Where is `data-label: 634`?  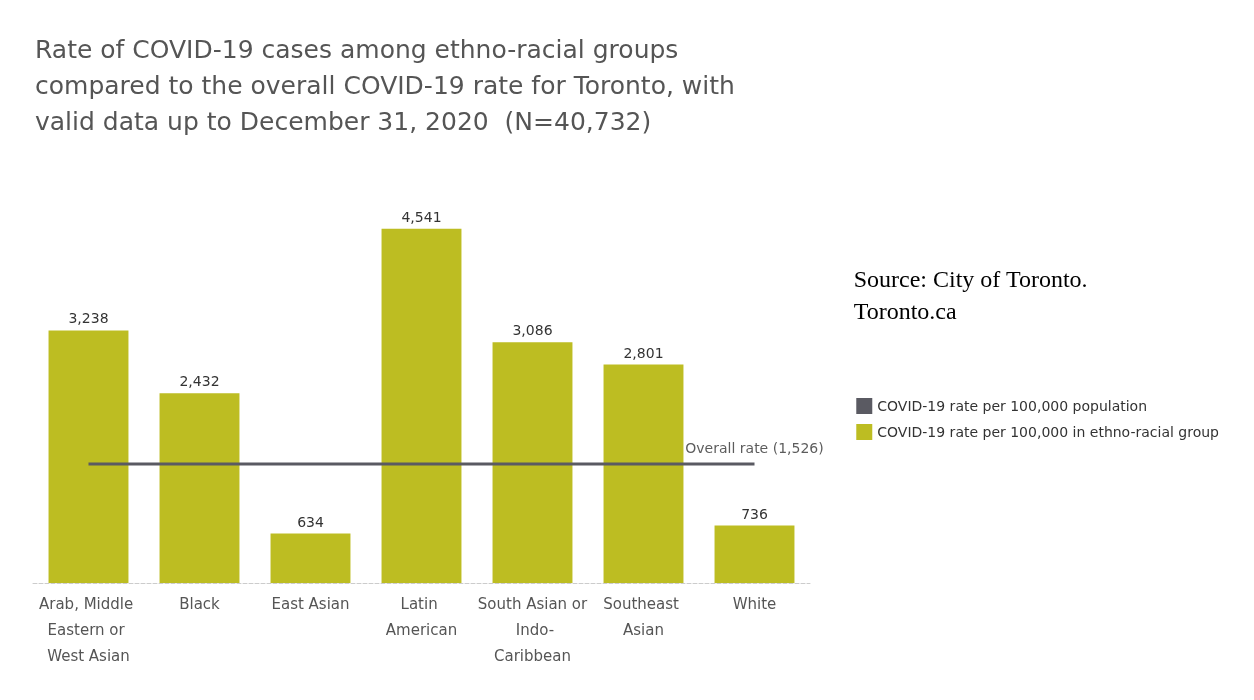
data-label: 634 is located at coordinates (310, 521).